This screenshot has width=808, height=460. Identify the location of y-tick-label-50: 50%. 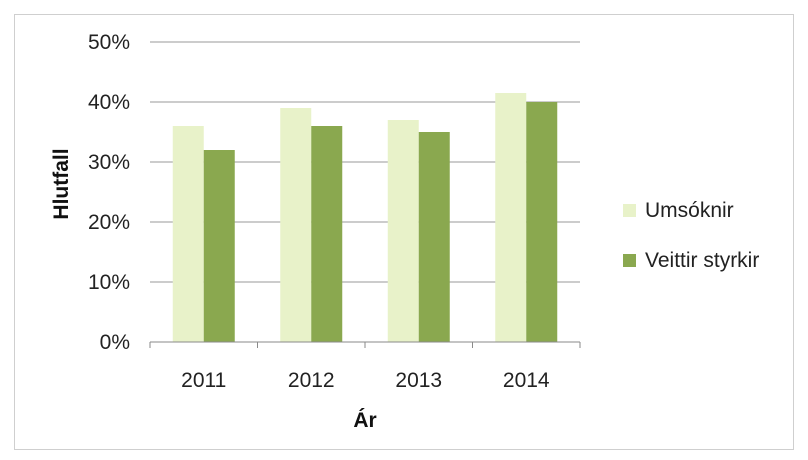
(109, 42).